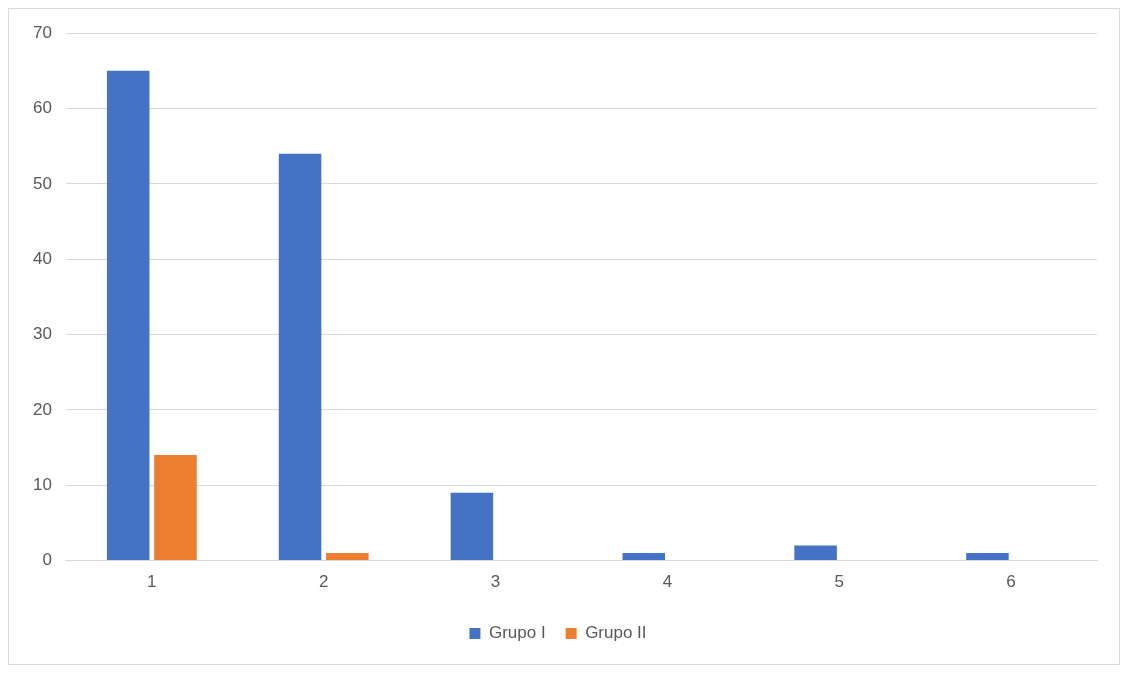  Describe the element at coordinates (667, 582) in the screenshot. I see `x-tick-label: 4` at that location.